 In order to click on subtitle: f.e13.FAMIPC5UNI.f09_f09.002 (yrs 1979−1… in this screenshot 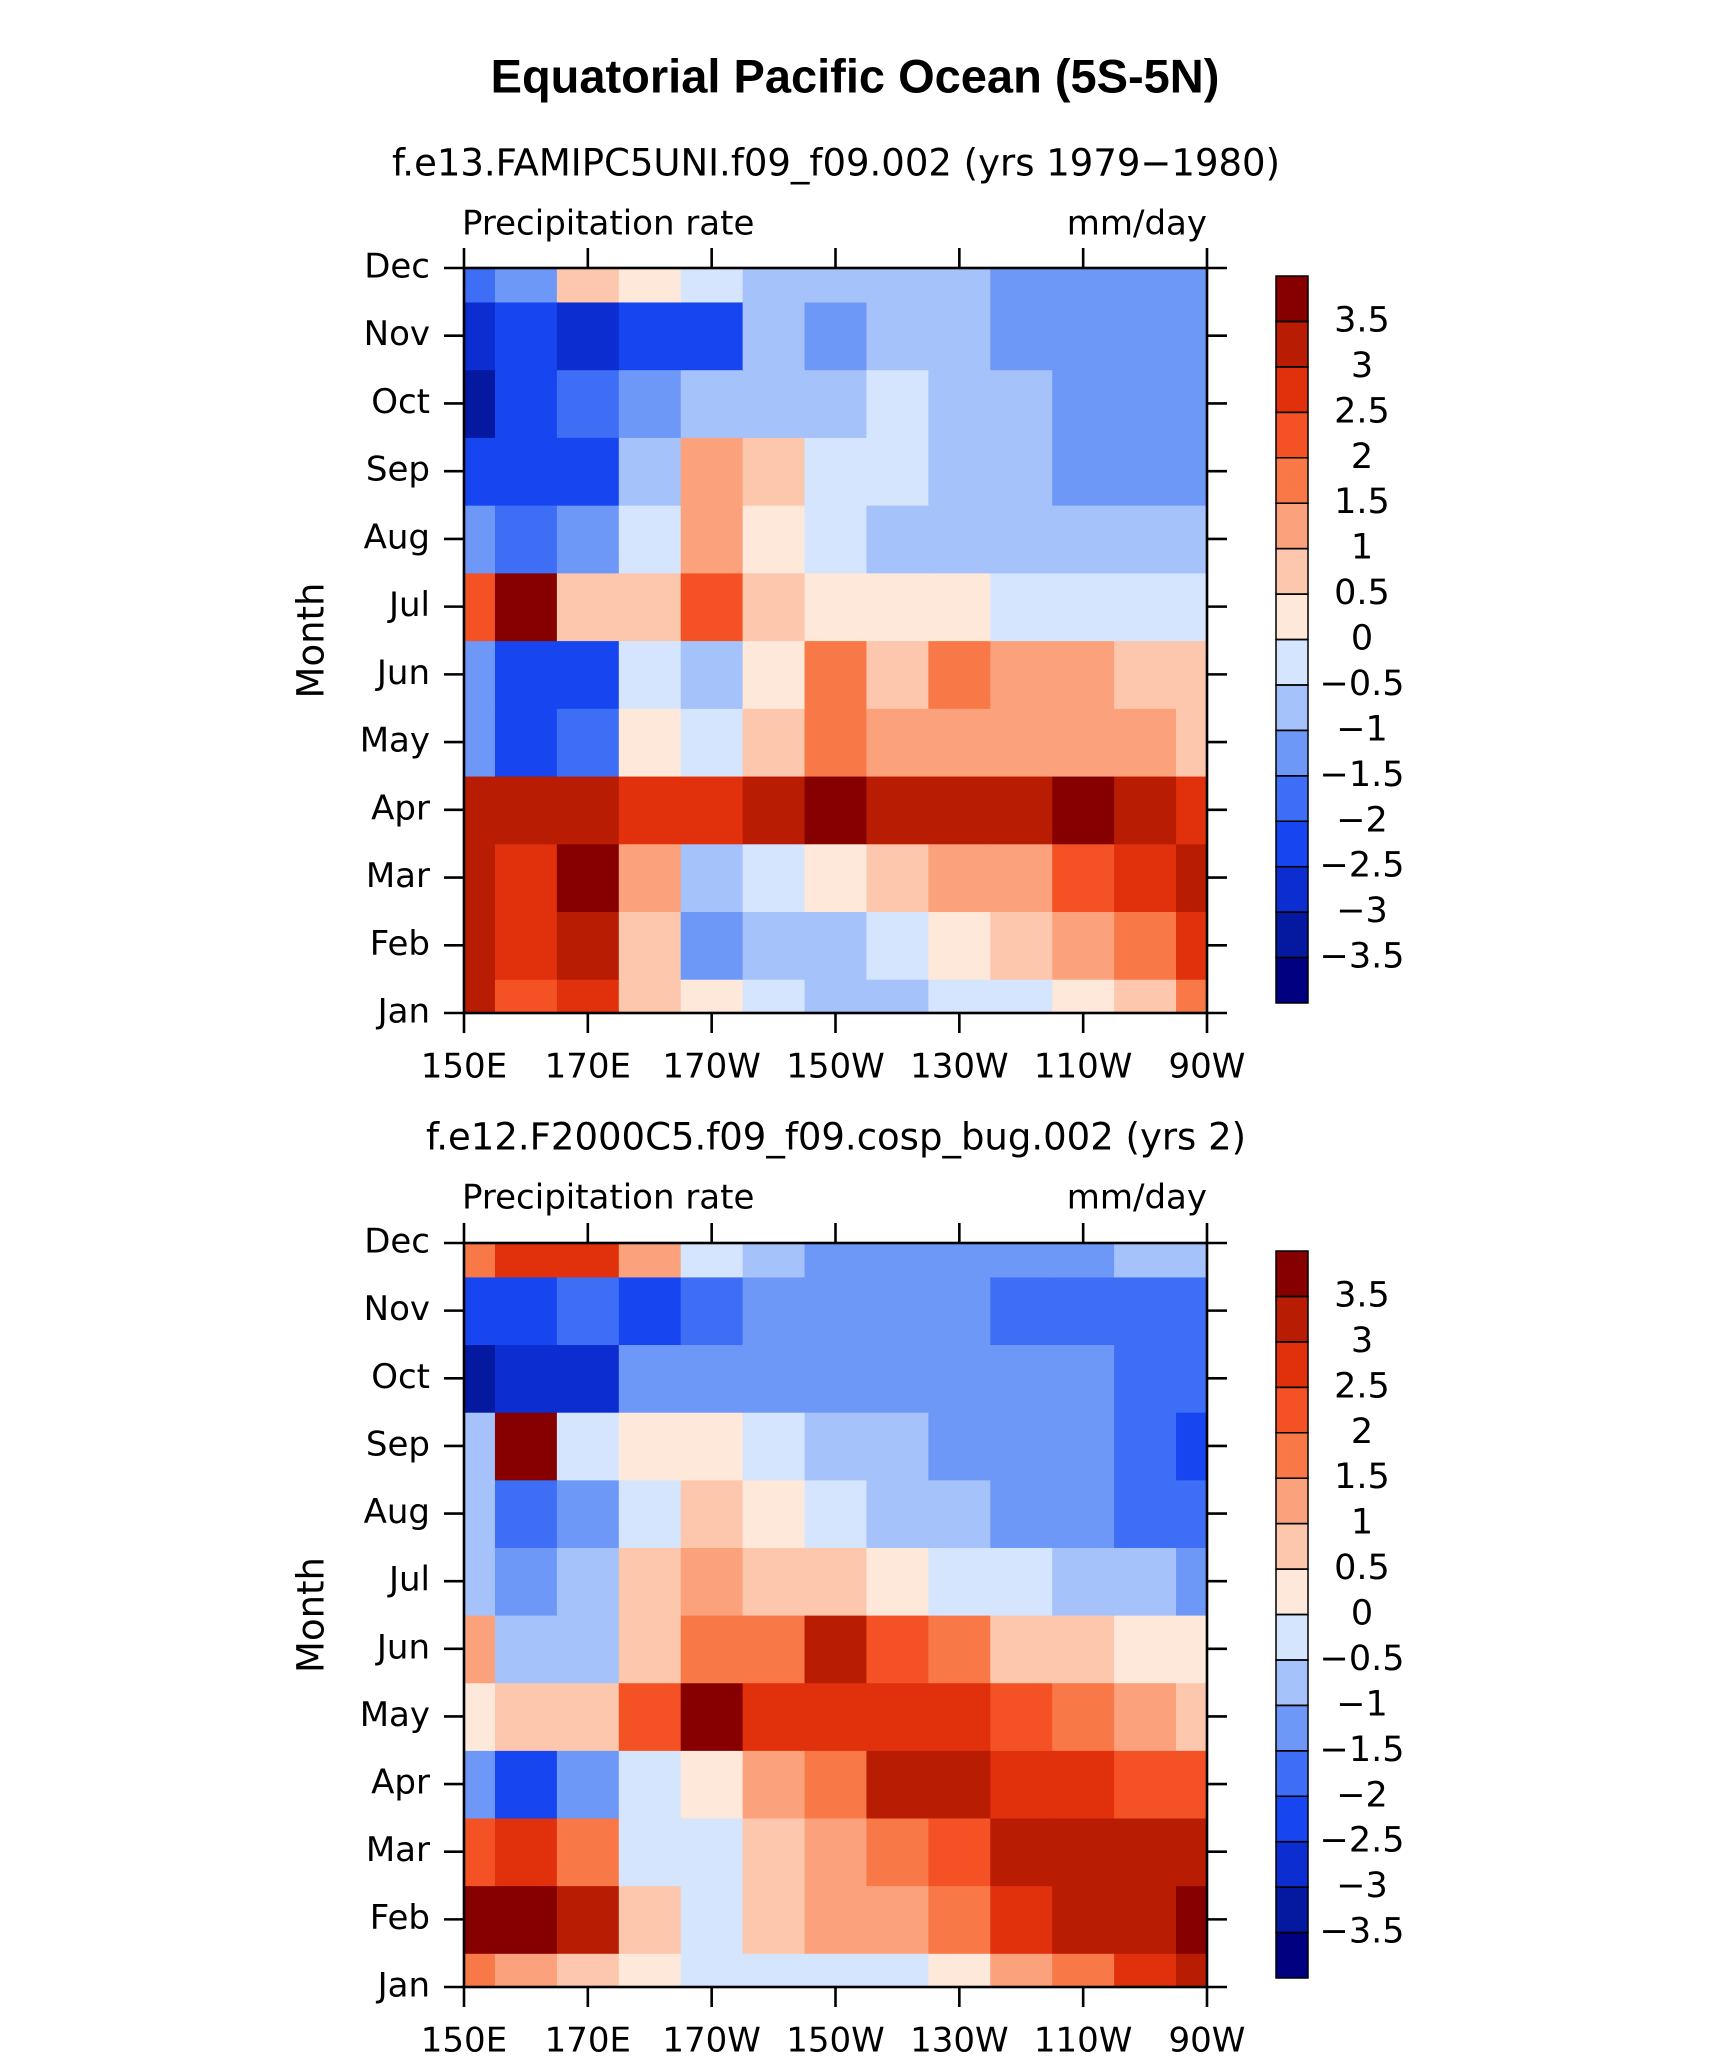, I will do `click(836, 163)`.